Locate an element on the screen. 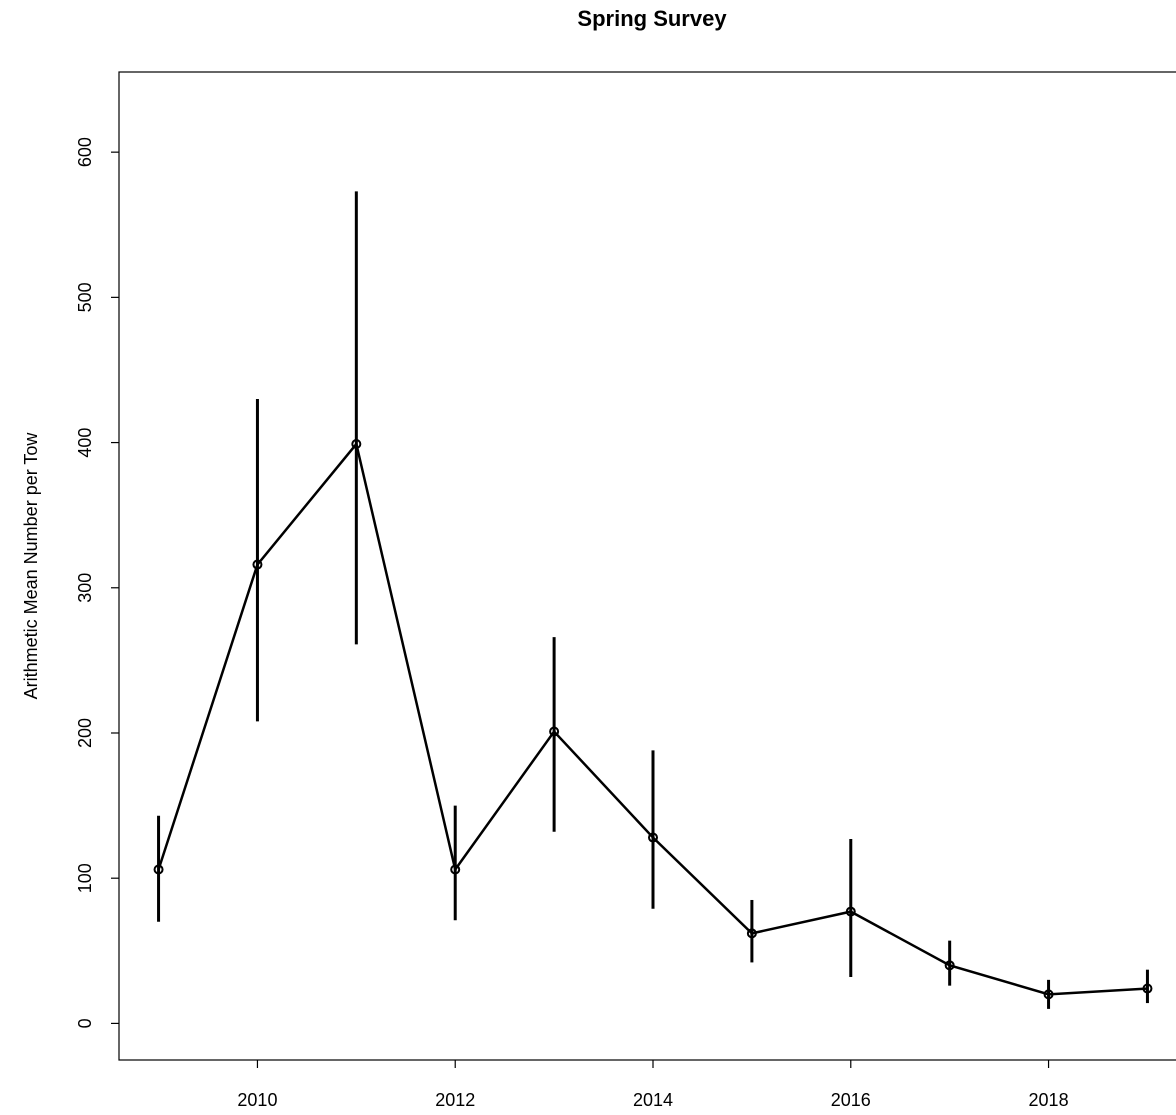 This screenshot has width=1176, height=1115. y-tick-label: 400 is located at coordinates (85, 443).